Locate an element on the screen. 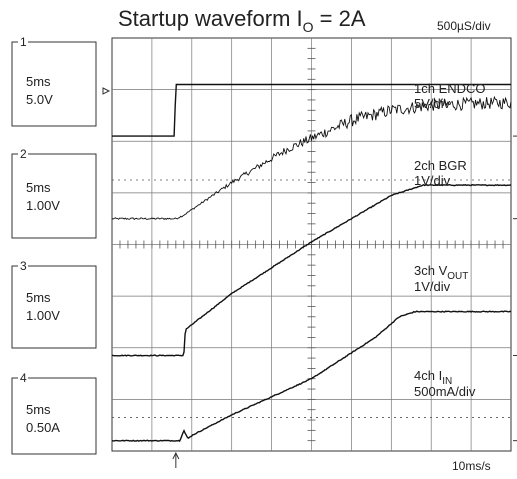 The image size is (517, 479). chart-title: Startup waveform IO = 2A is located at coordinates (242, 20).